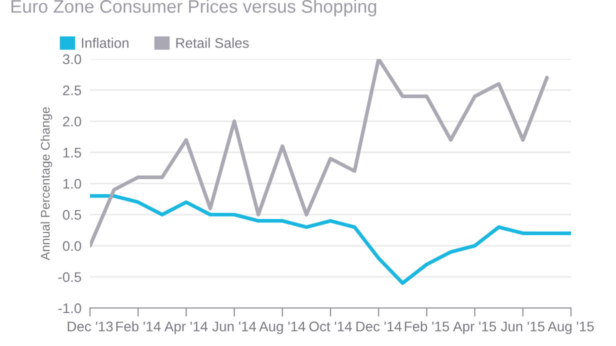 The height and width of the screenshot is (346, 616). Describe the element at coordinates (427, 326) in the screenshot. I see `x-tick-label: Feb '15` at that location.